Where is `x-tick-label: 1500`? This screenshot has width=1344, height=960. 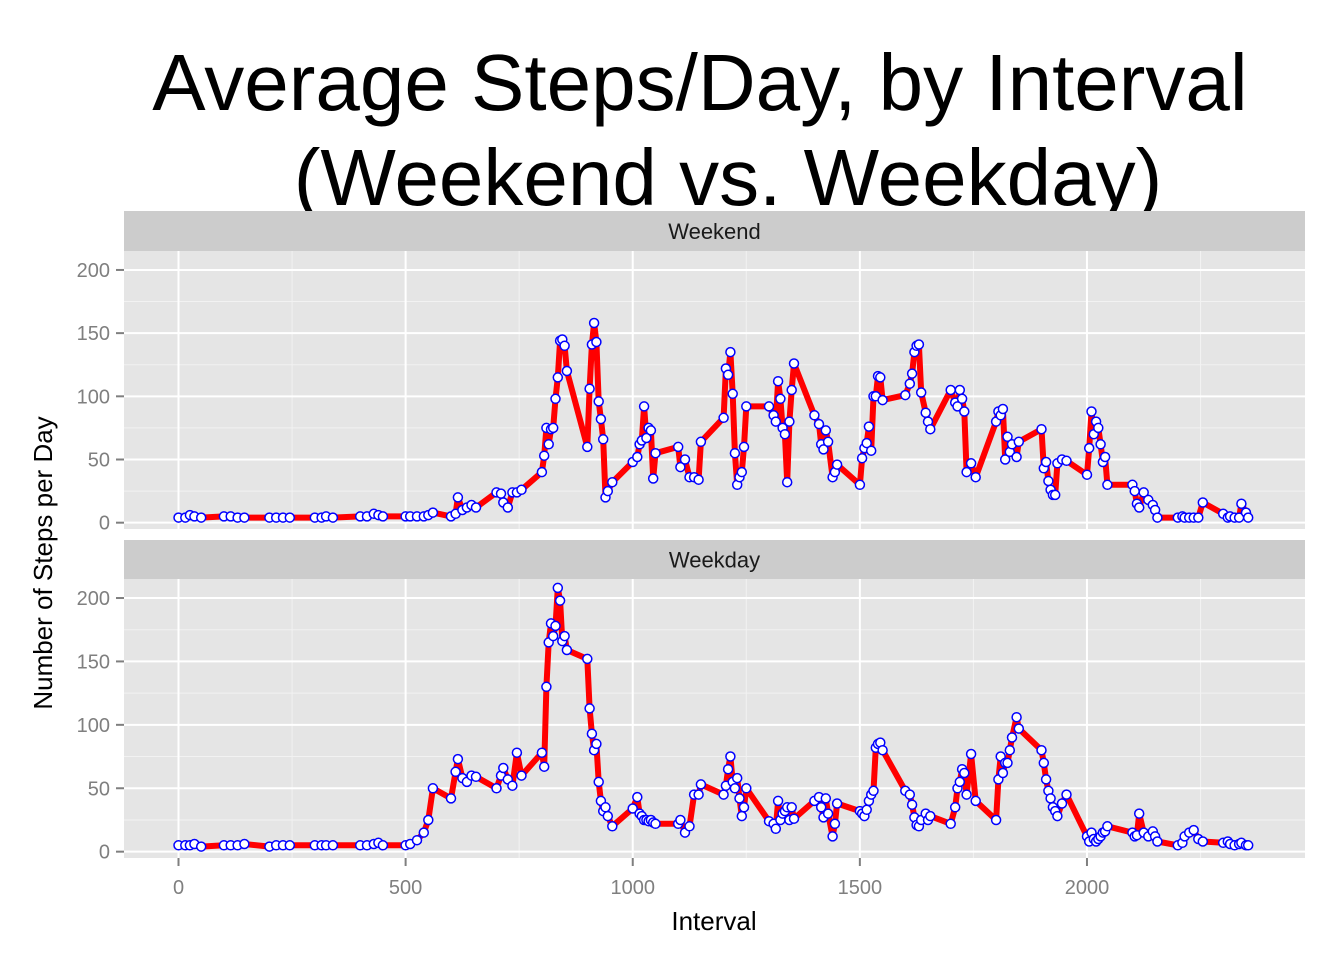
x-tick-label: 1500 is located at coordinates (860, 888).